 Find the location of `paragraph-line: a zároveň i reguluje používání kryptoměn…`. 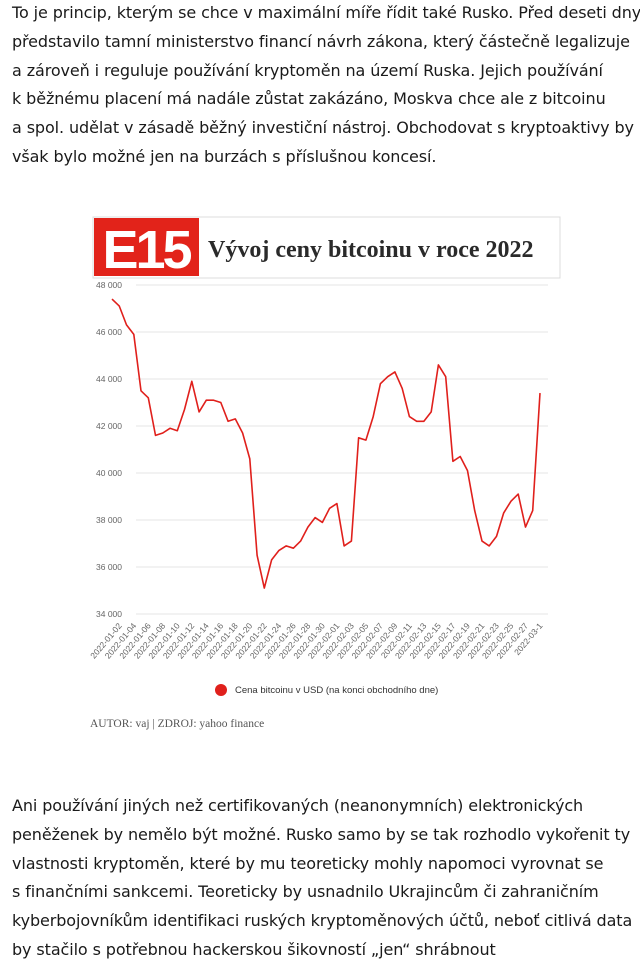

paragraph-line: a zároveň i reguluje používání kryptoměn… is located at coordinates (307, 70).